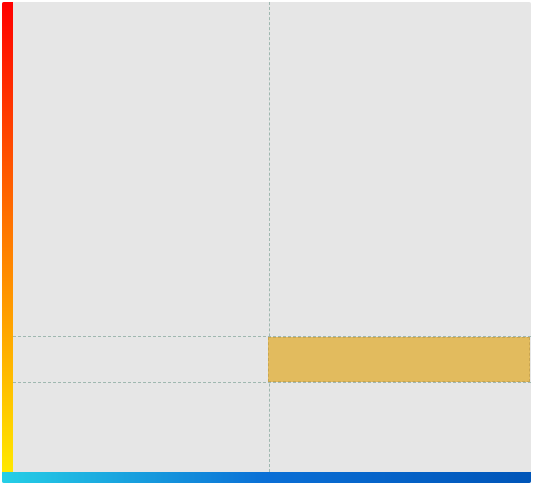  Describe the element at coordinates (272, 336) in the screenshot. I see `horizontal-guide-line-top` at that location.